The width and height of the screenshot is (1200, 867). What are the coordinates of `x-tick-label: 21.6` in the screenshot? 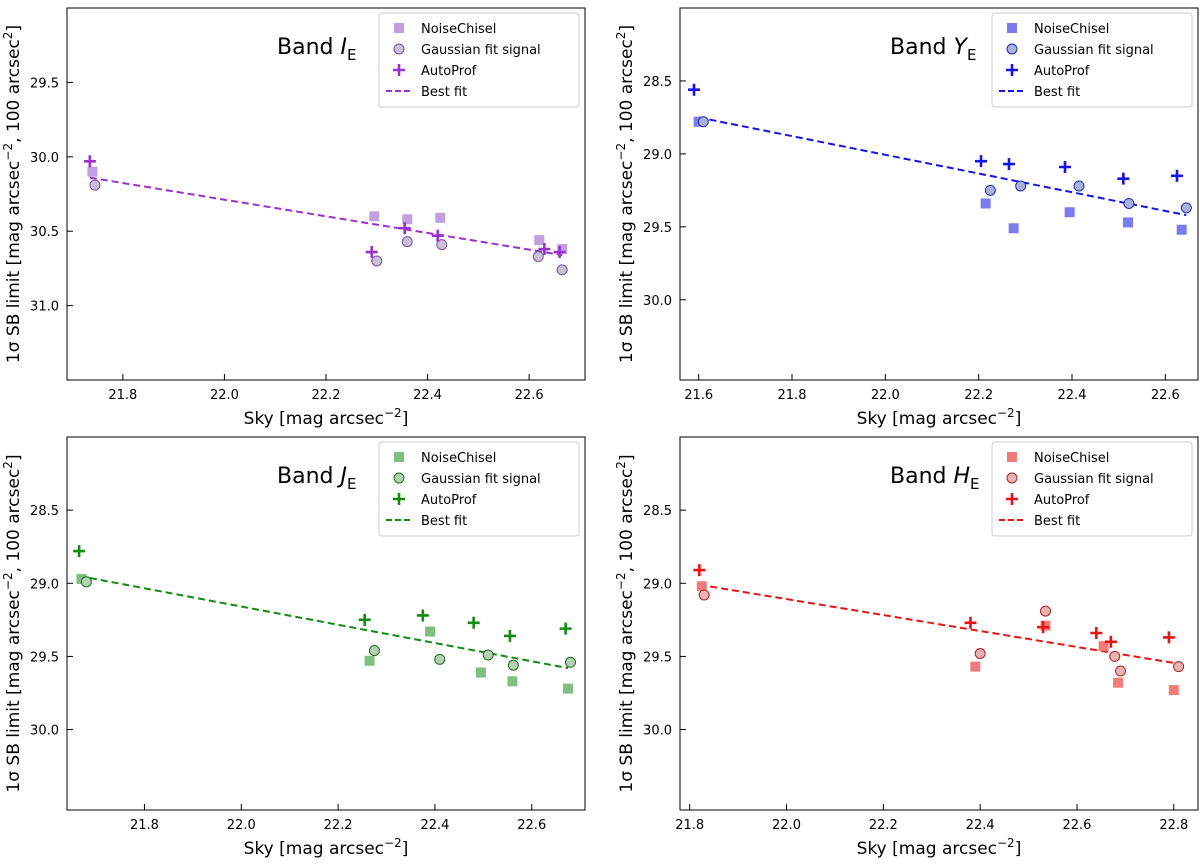 It's located at (698, 395).